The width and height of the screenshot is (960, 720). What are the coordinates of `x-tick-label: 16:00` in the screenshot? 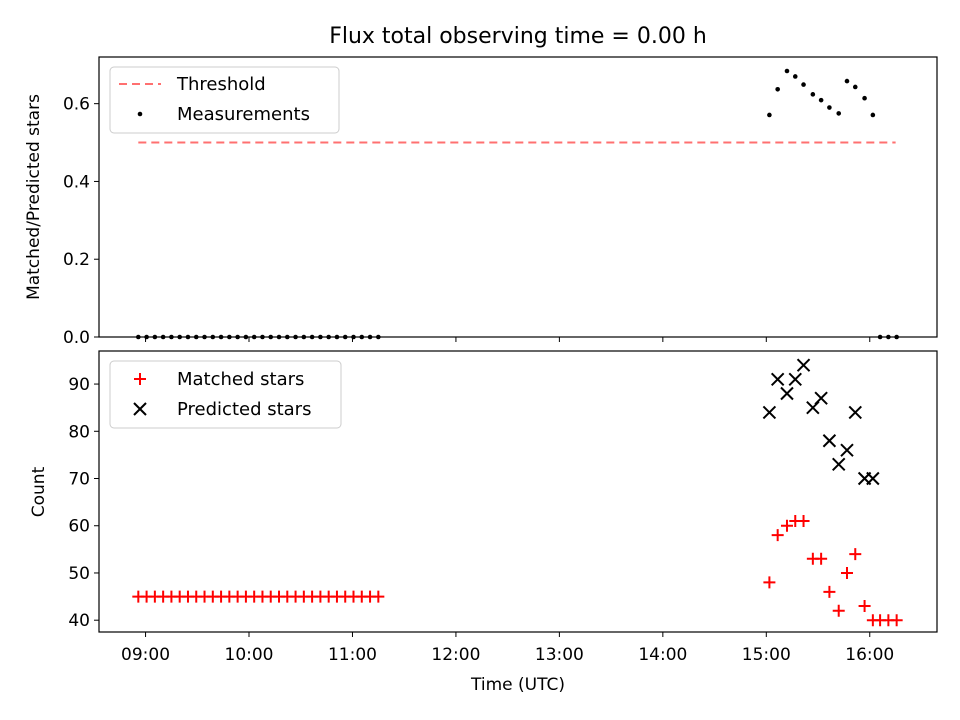 It's located at (869, 655).